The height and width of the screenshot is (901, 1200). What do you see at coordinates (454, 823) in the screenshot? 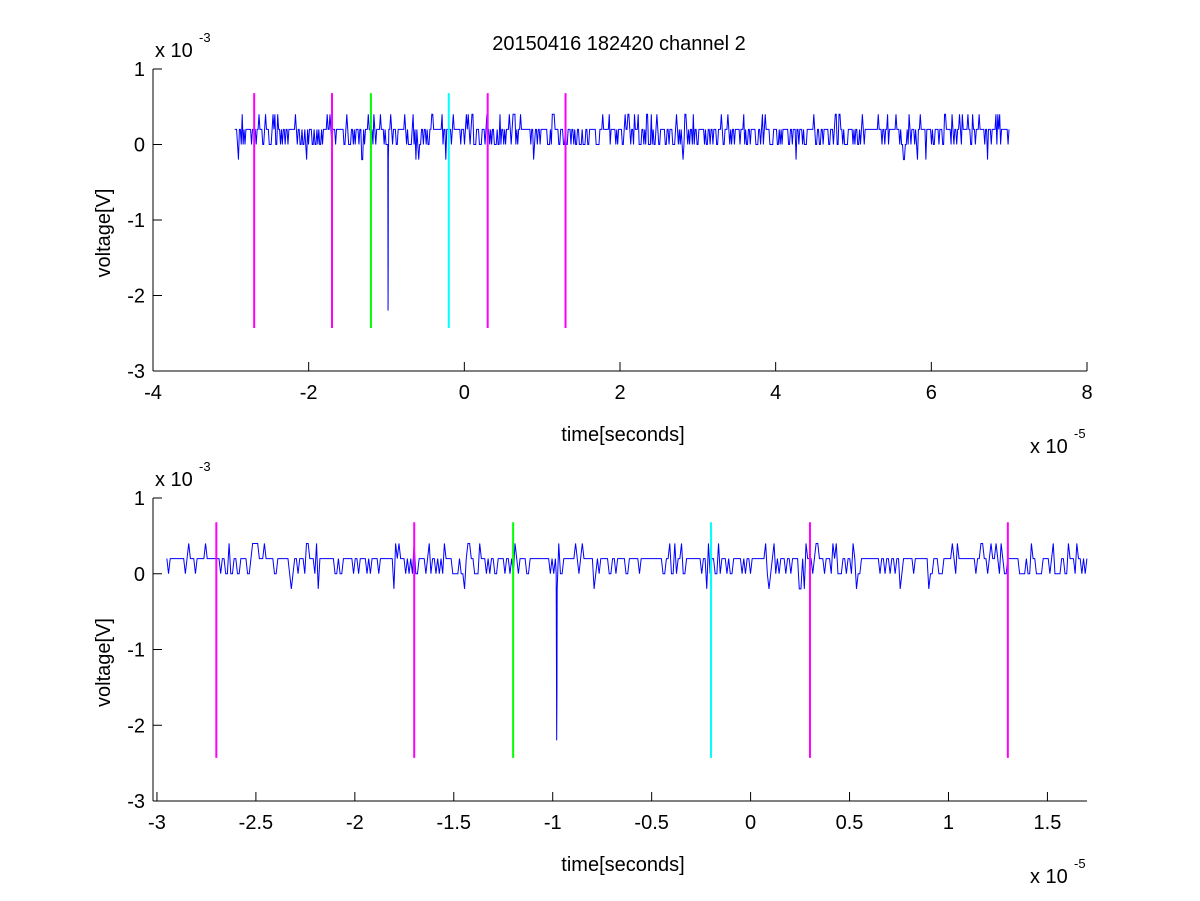
I see `x-tick-label: -1.5` at bounding box center [454, 823].